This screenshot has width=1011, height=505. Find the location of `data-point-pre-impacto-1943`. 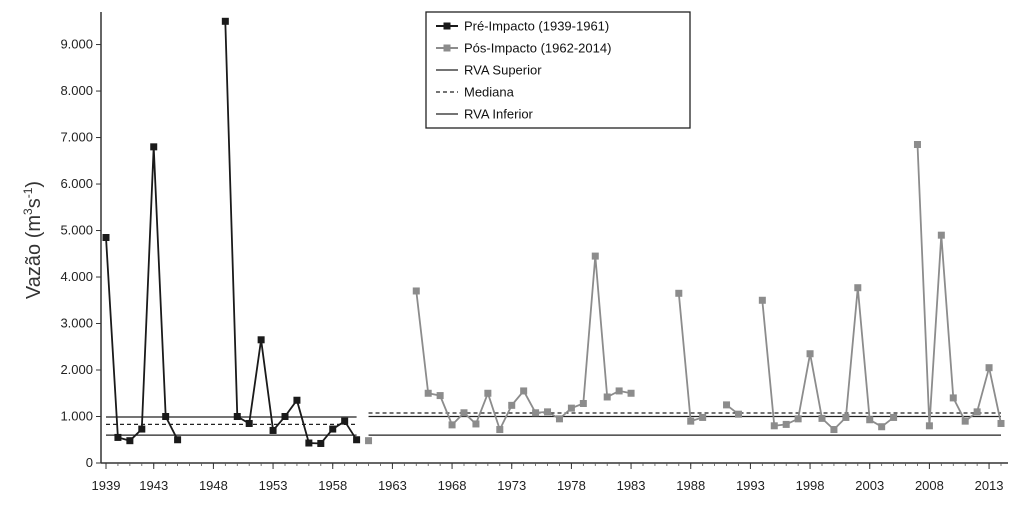

data-point-pre-impacto-1943 is located at coordinates (154, 147).